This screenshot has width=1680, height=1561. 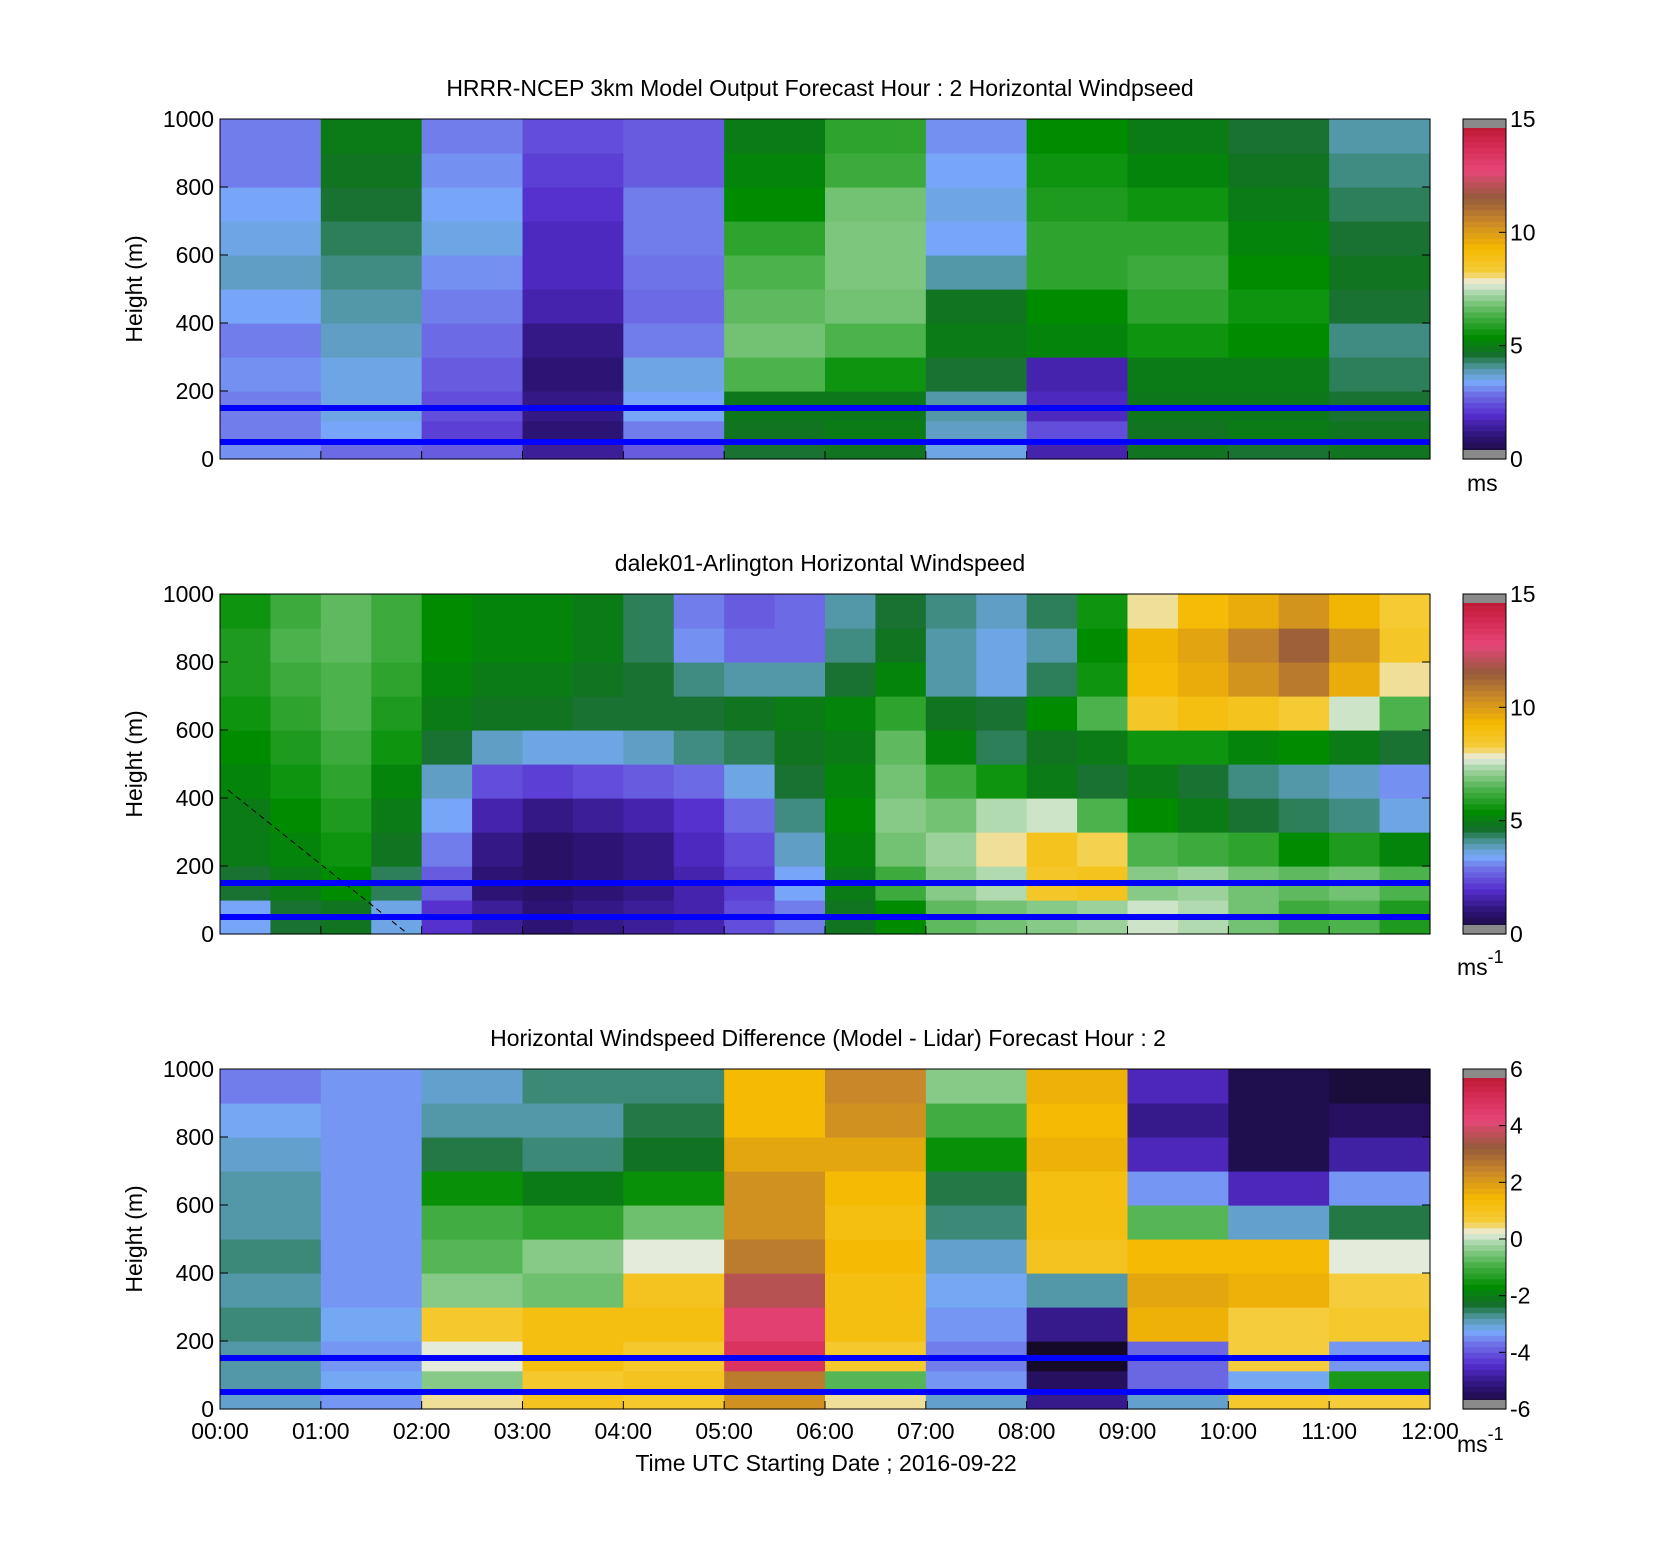 What do you see at coordinates (195, 866) in the screenshot?
I see `y-tick-label: 200` at bounding box center [195, 866].